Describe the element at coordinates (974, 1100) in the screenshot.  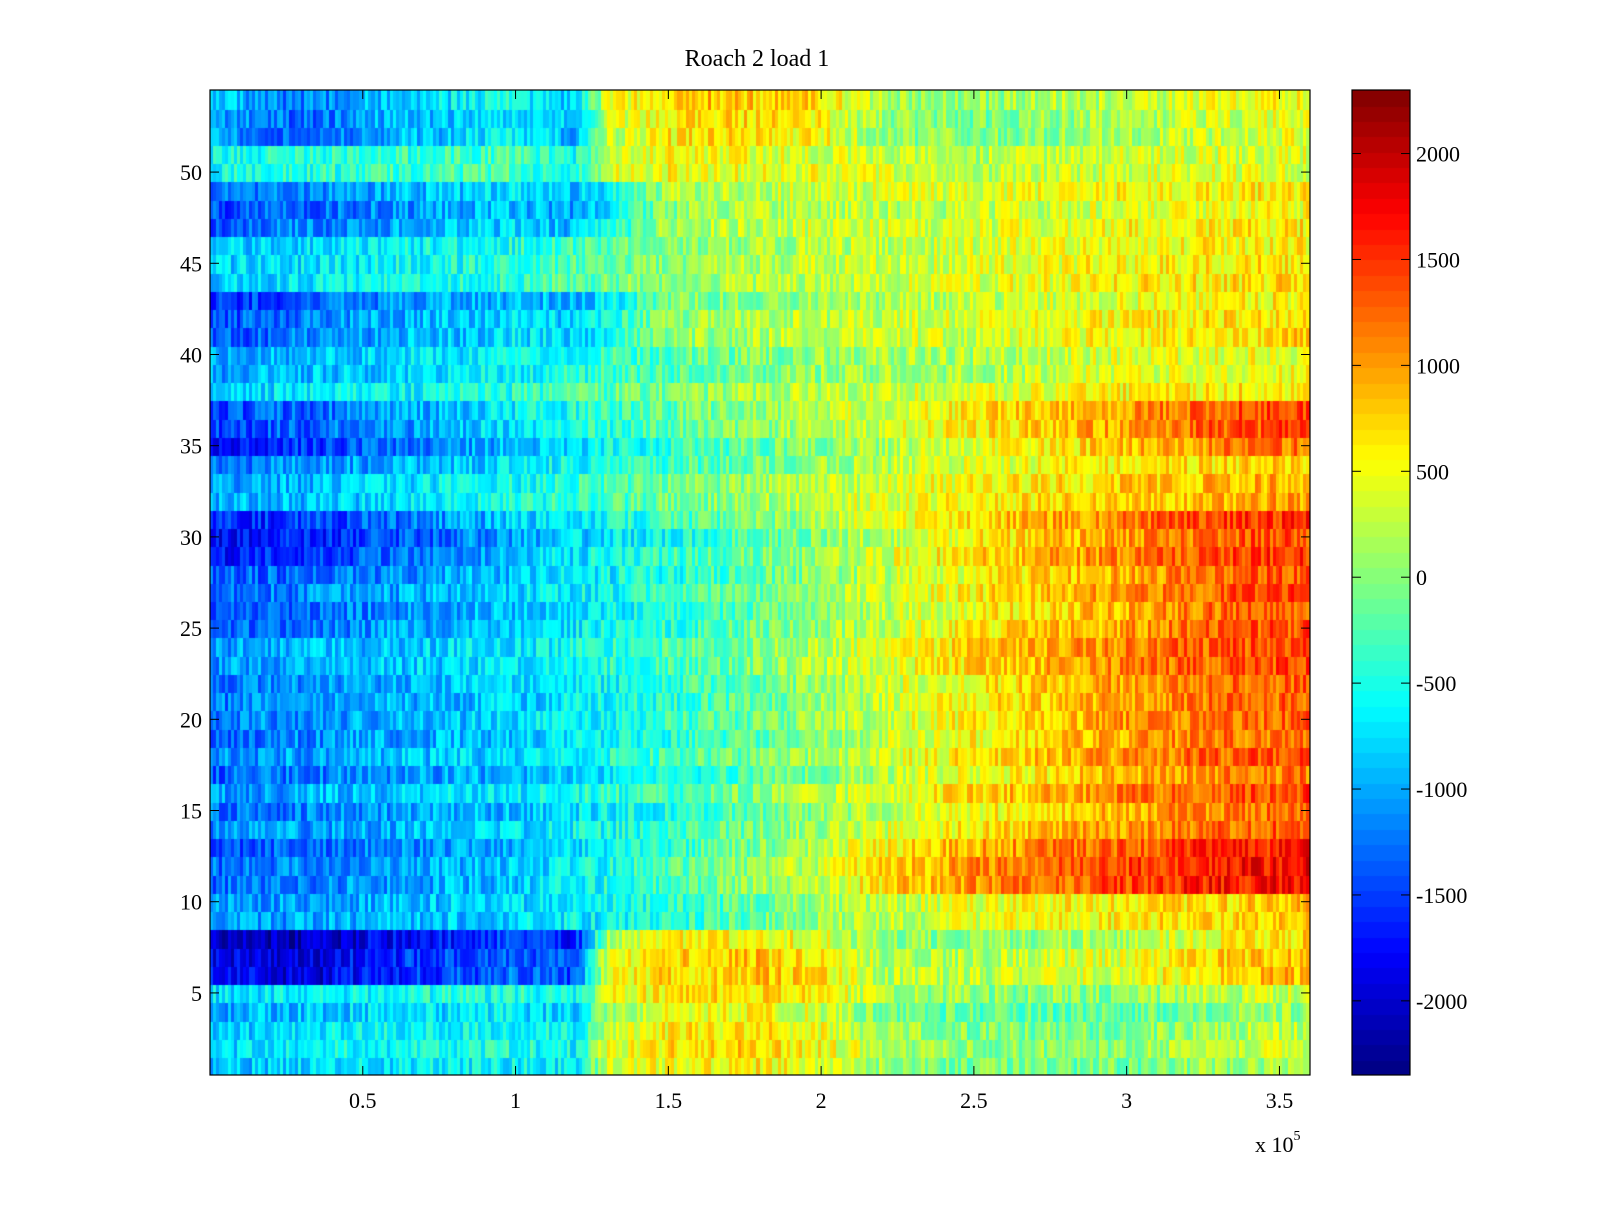
I see `x-tick-label: 2.5` at that location.